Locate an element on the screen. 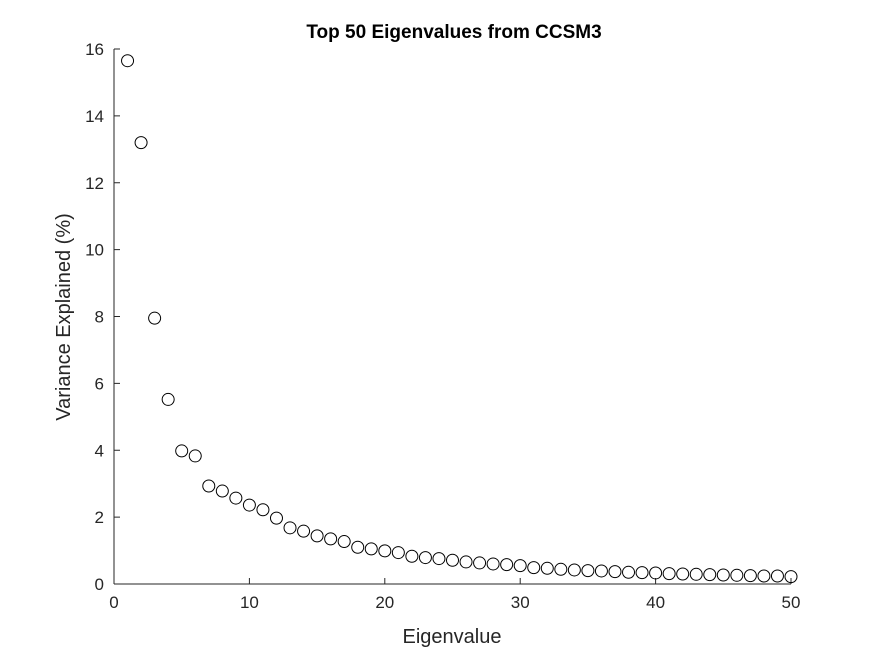 The height and width of the screenshot is (656, 875). chart-title: Top 50 Eigenvalues from CCSM3 is located at coordinates (453, 32).